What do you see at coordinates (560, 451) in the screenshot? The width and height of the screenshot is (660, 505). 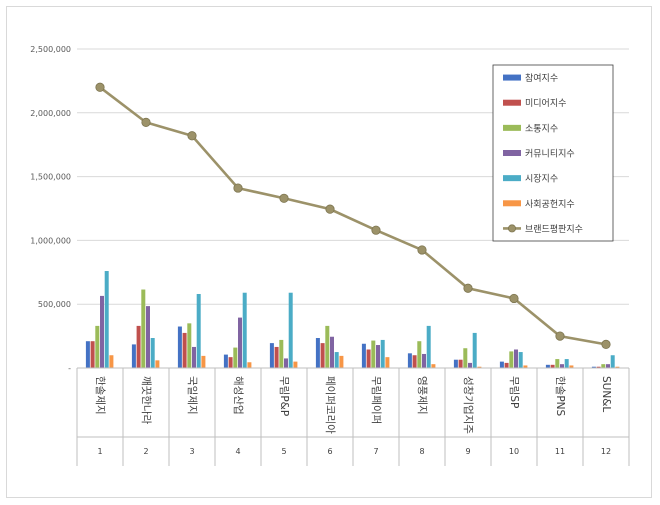 I see `category-number: 11` at bounding box center [560, 451].